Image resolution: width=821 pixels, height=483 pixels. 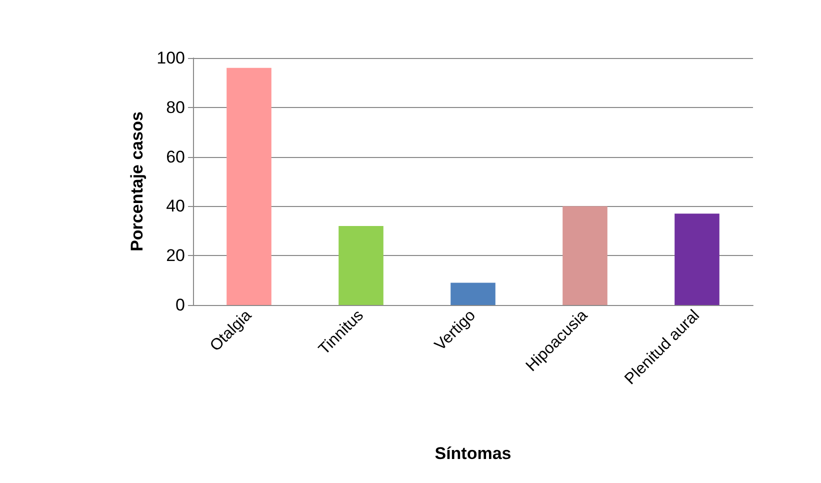 I want to click on y-tick-label: 80, so click(x=175, y=107).